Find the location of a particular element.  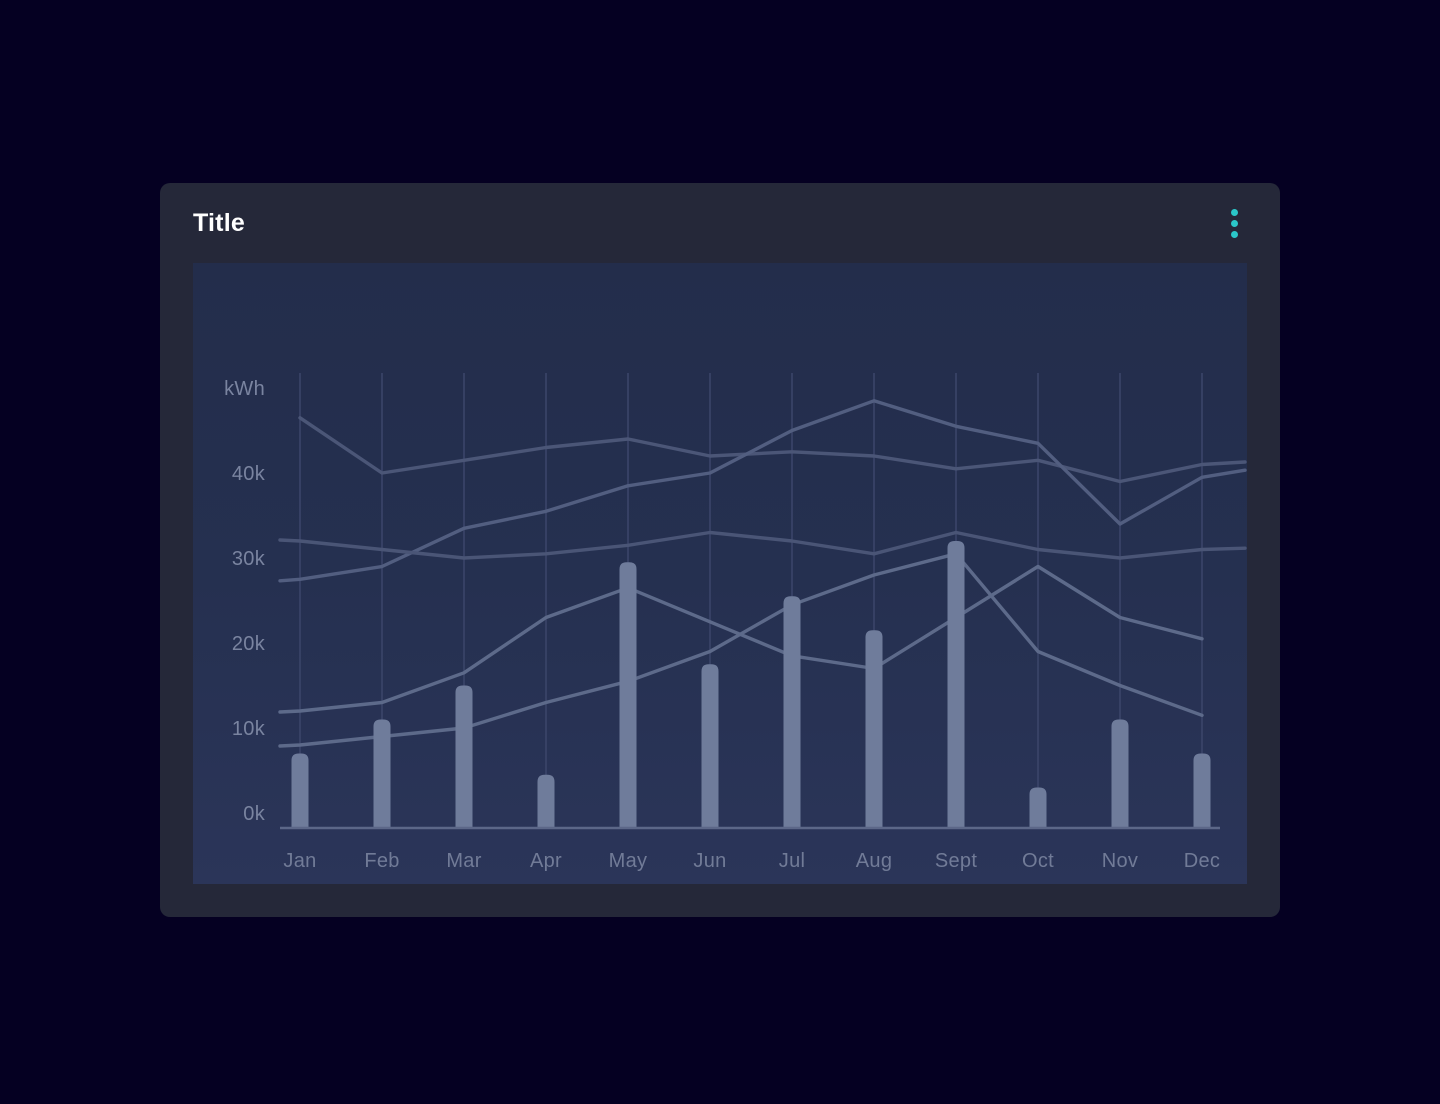

x-tick-label-jul: Jul is located at coordinates (792, 861).